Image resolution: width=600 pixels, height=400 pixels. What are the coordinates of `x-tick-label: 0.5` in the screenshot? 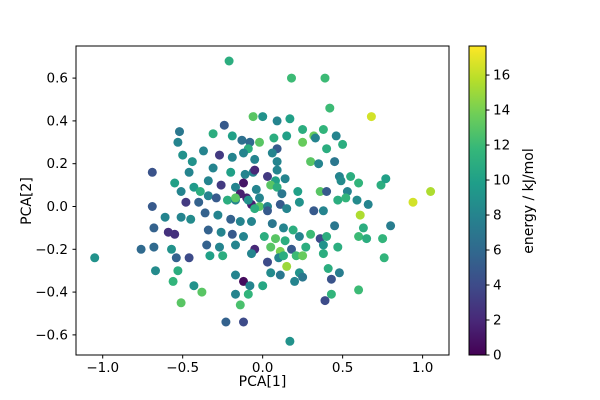 It's located at (342, 368).